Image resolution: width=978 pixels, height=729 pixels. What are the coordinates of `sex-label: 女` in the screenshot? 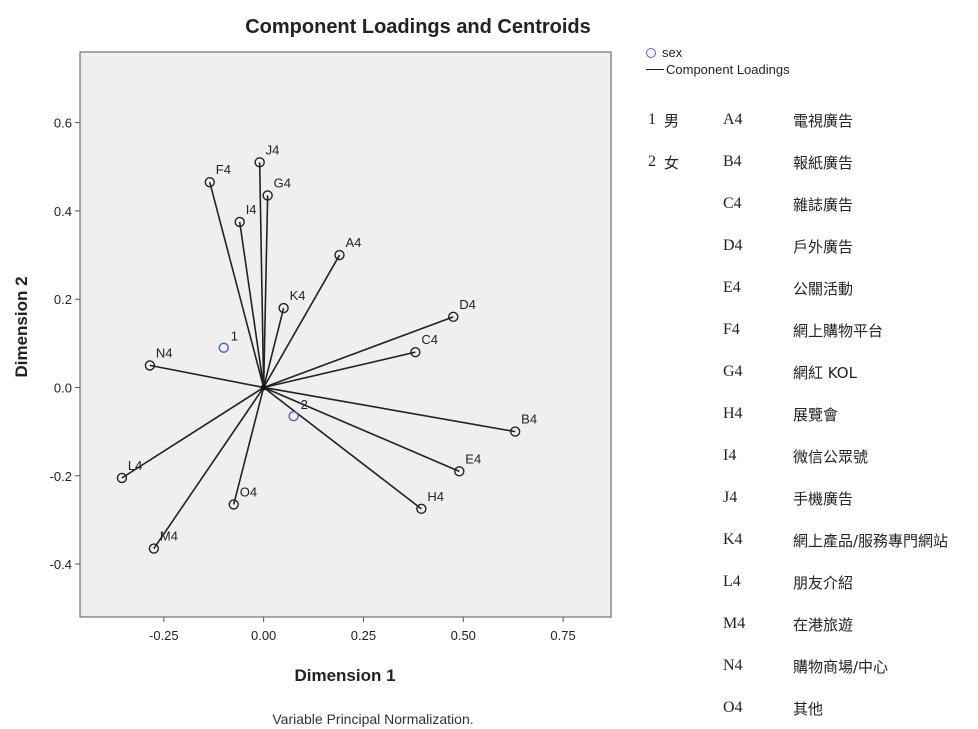 It's located at (672, 162).